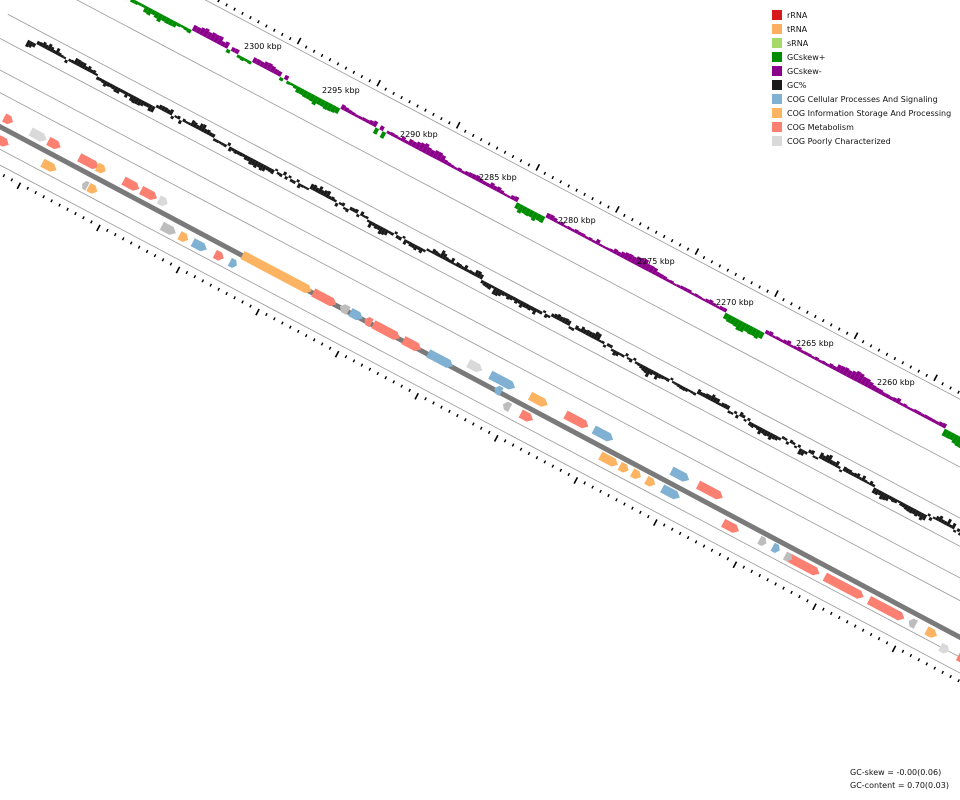 The width and height of the screenshot is (960, 800). Describe the element at coordinates (355, 314) in the screenshot. I see `cog-cellular-feature` at that location.